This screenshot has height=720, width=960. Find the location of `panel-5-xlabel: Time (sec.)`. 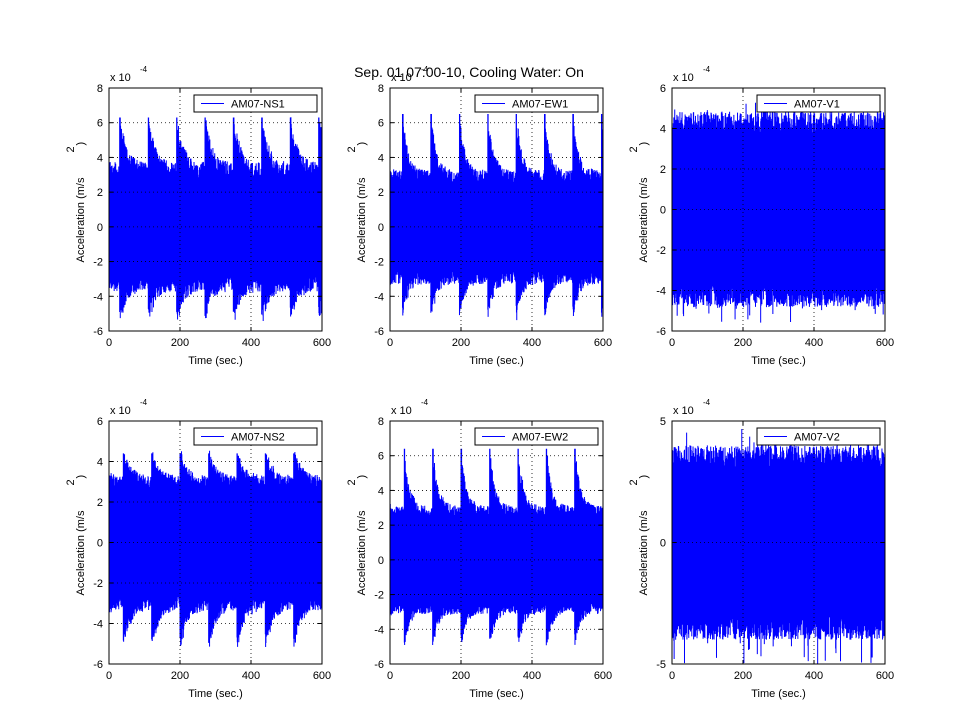

panel-5-xlabel: Time (sec.) is located at coordinates (496, 694).